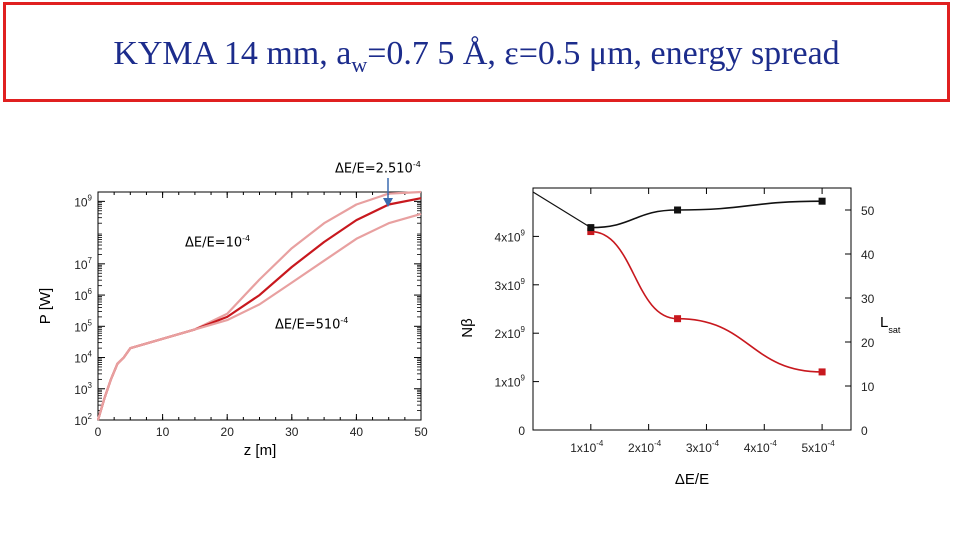 This screenshot has height=540, width=960. What do you see at coordinates (868, 255) in the screenshot?
I see `right-y2-tick-label: 40` at bounding box center [868, 255].